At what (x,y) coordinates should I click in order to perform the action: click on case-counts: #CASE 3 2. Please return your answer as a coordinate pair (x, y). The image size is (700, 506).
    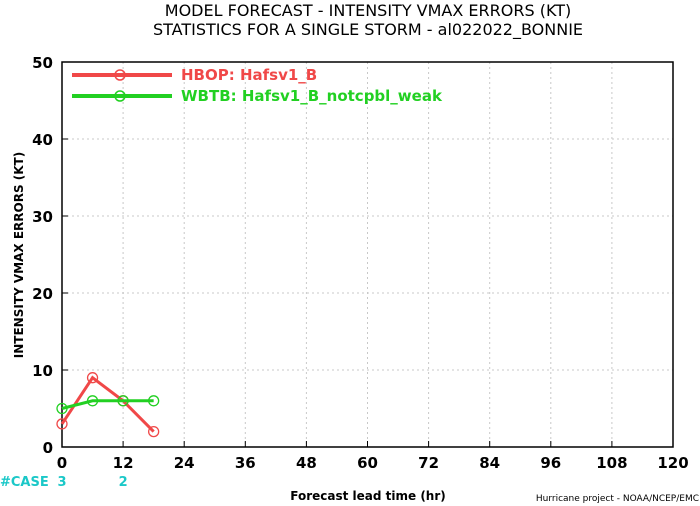
    Looking at the image, I should click on (64, 482).